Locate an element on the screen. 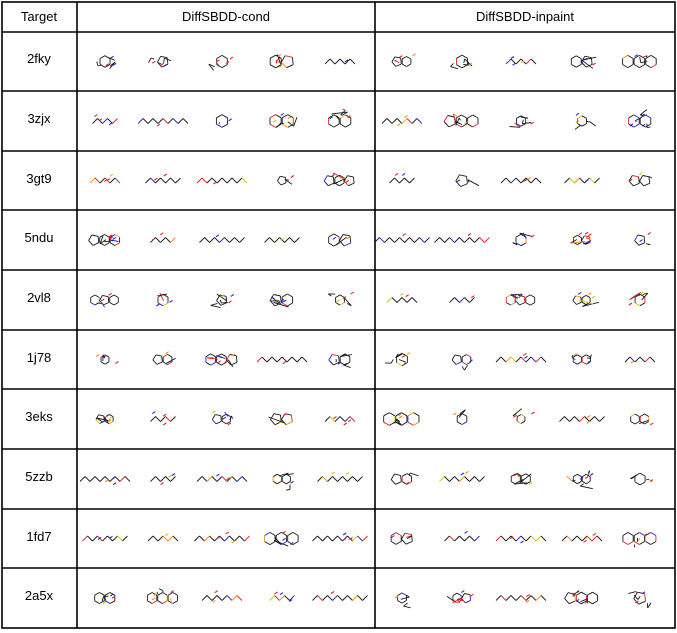 This screenshot has height=633, width=677. target-label: 5ndu is located at coordinates (39, 237).